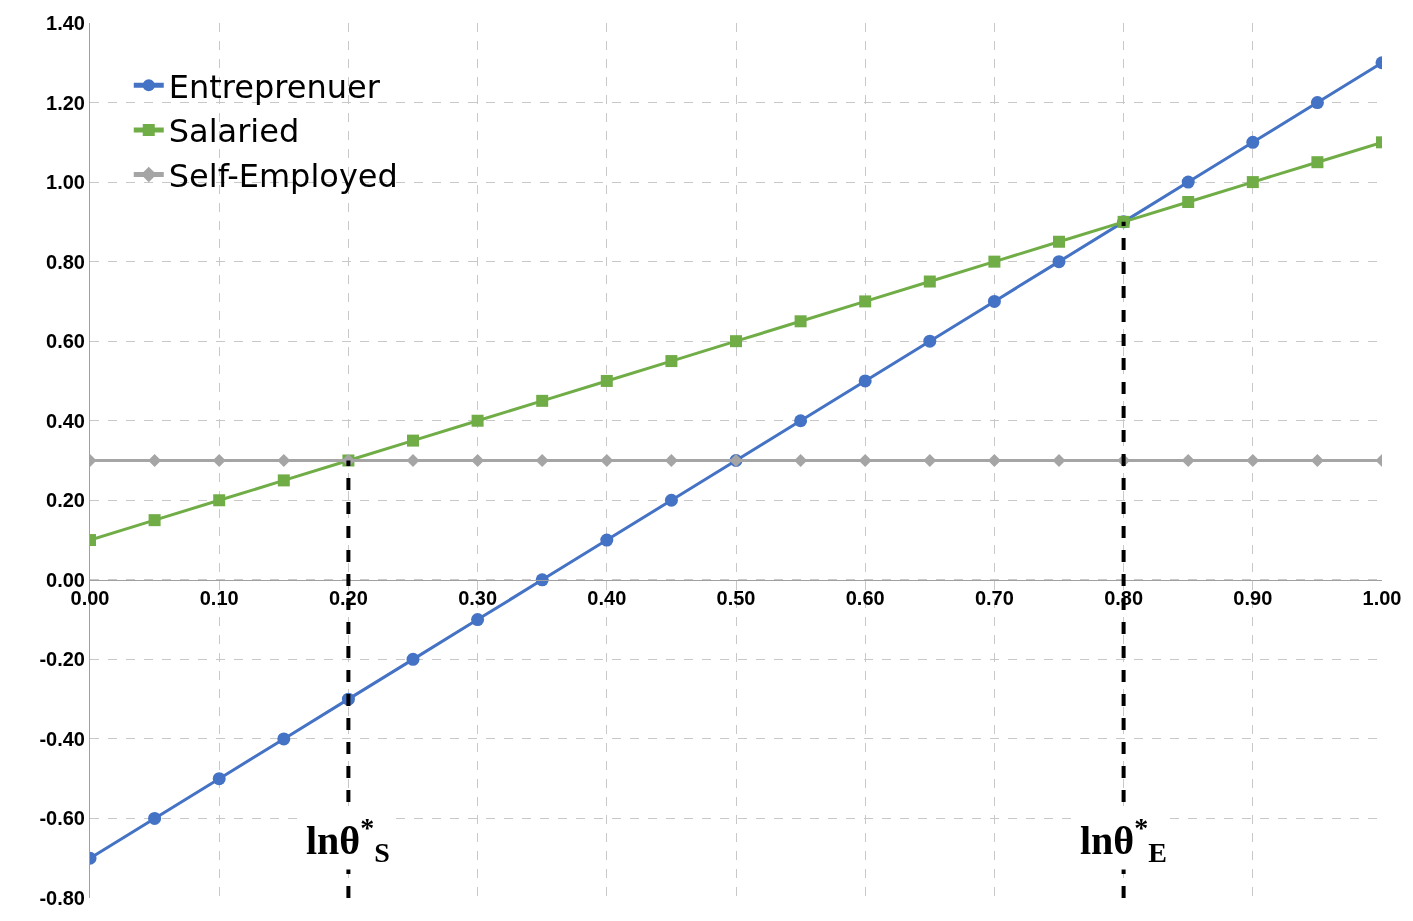 The height and width of the screenshot is (921, 1413). Describe the element at coordinates (65, 261) in the screenshot. I see `y-tick-label: 0.80` at that location.